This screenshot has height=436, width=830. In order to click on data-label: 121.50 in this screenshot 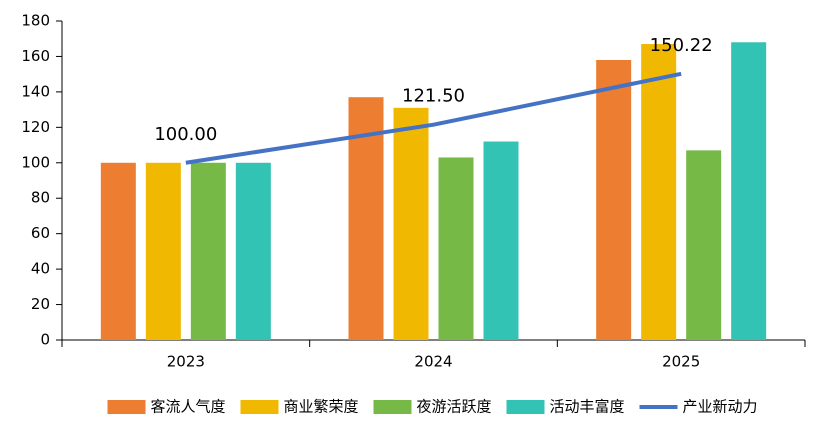, I will do `click(433, 96)`.